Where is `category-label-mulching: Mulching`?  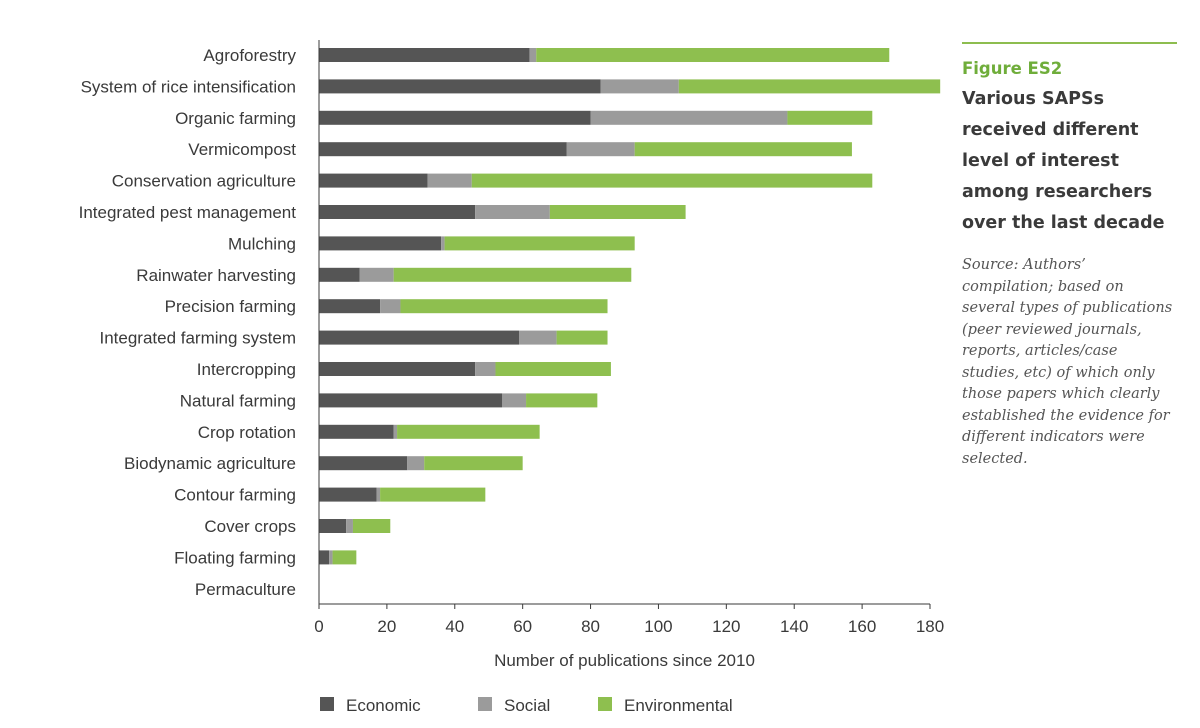
category-label-mulching: Mulching is located at coordinates (262, 243).